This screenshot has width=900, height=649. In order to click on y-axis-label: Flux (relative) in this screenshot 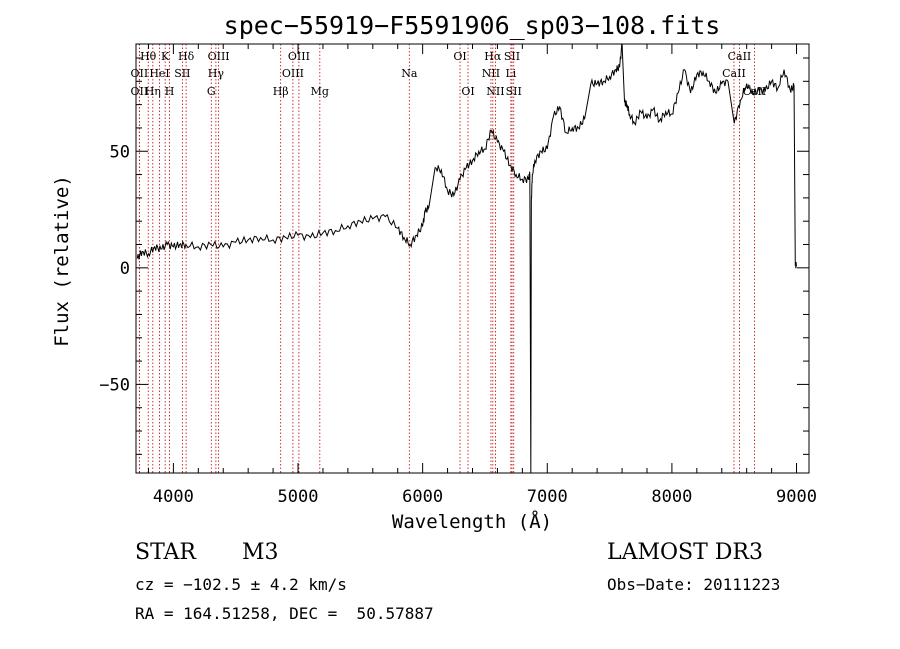, I will do `click(62, 261)`.